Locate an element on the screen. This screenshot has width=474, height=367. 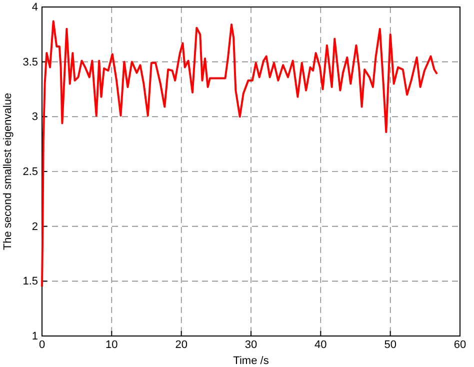
y-axis-title: The second smallest eigenvalue is located at coordinates (8, 171).